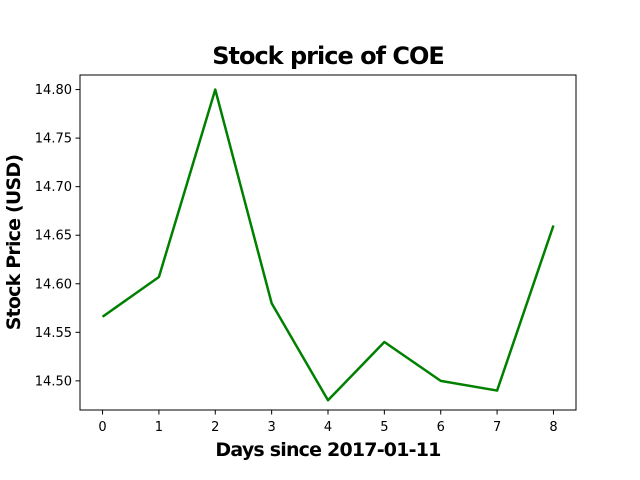 The width and height of the screenshot is (640, 480). I want to click on y-tick-label: 14.60, so click(53, 284).